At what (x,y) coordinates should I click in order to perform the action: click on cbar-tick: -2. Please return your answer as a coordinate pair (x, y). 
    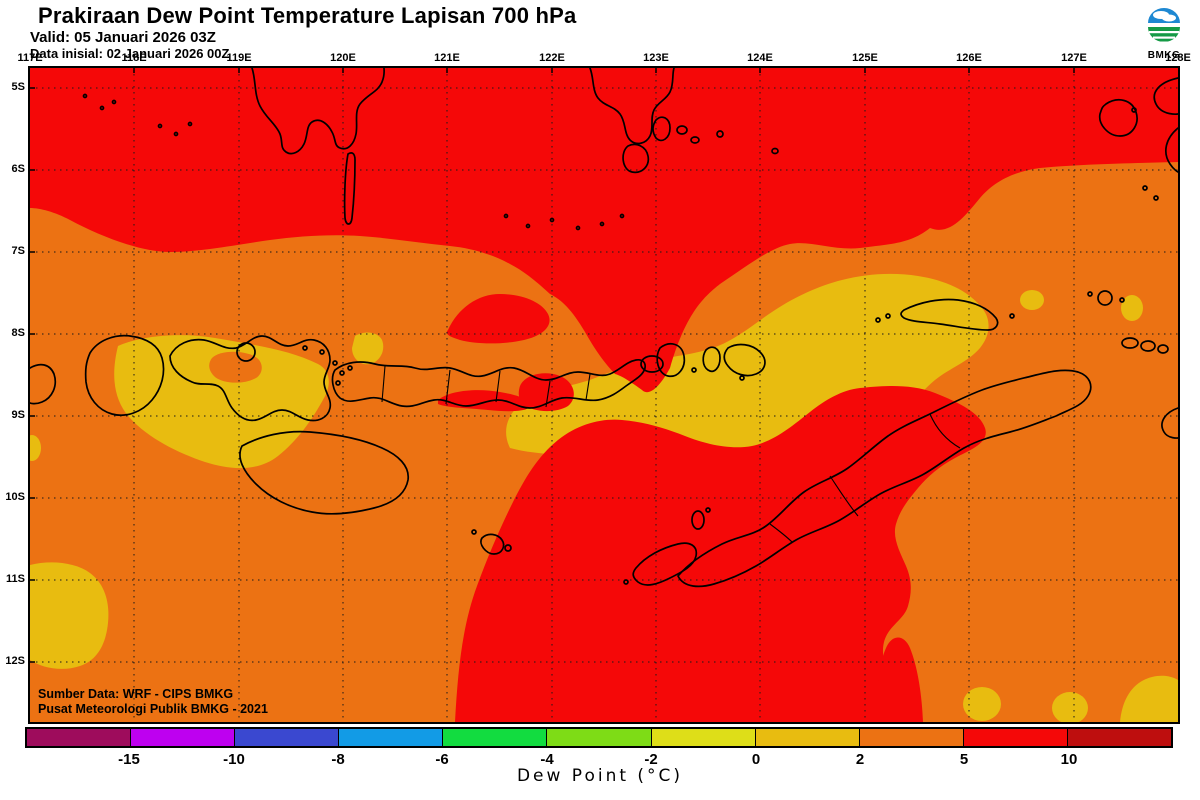
    Looking at the image, I should click on (651, 759).